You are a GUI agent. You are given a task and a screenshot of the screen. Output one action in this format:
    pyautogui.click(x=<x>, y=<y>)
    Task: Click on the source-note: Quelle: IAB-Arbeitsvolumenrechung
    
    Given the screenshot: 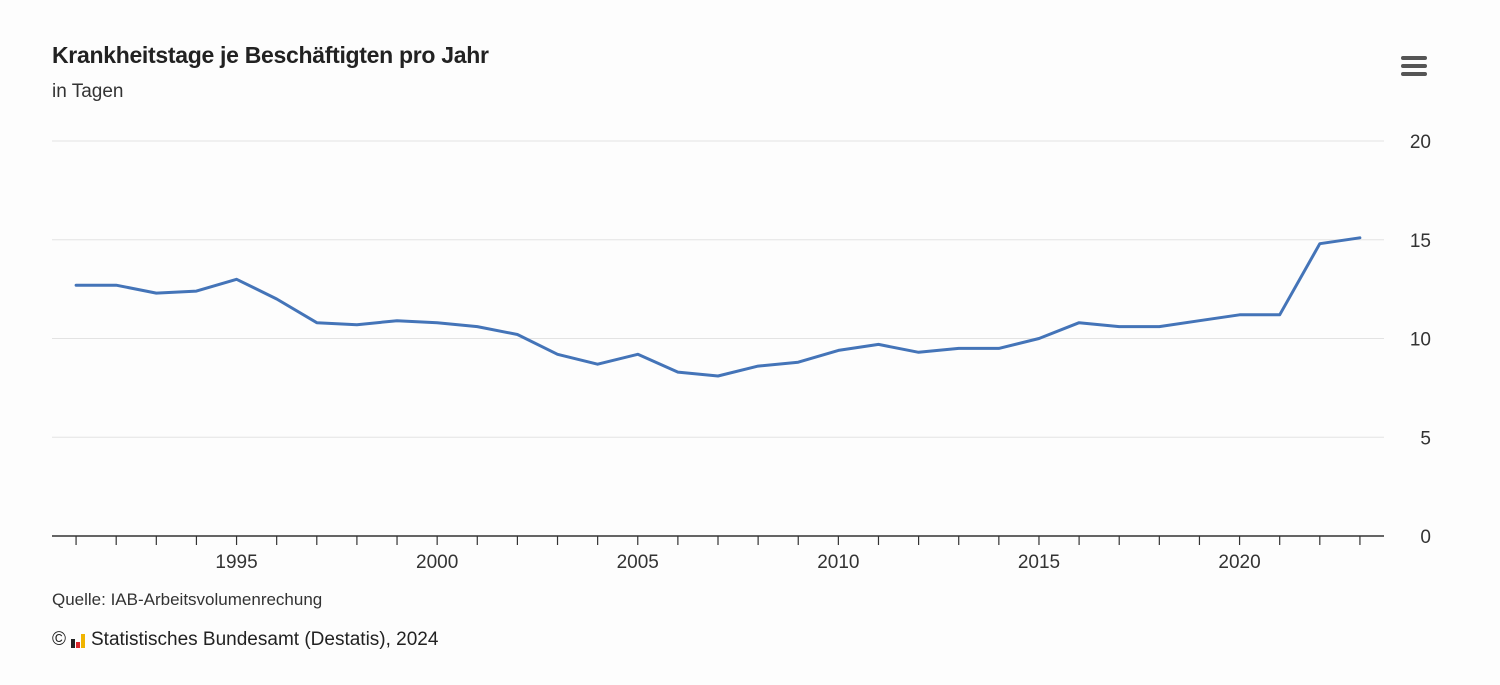 What is the action you would take?
    pyautogui.click(x=187, y=599)
    